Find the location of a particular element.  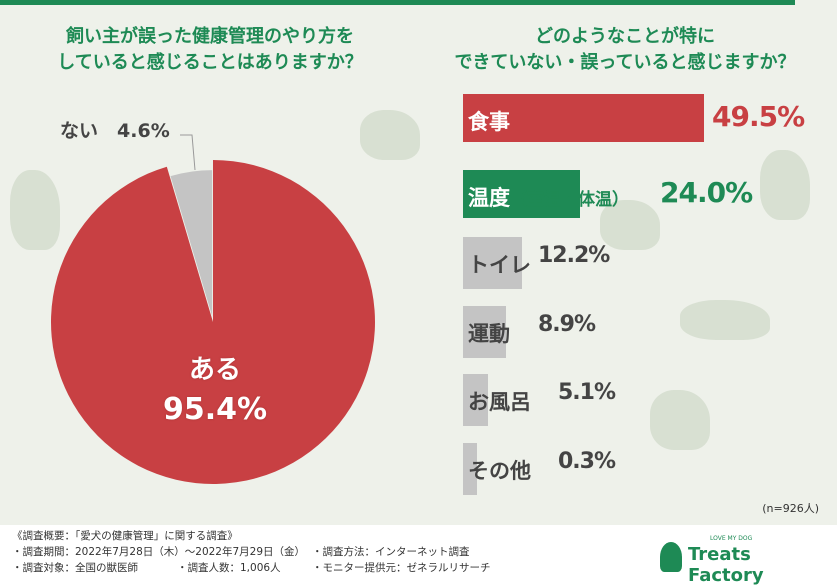

pie-label-nai: ない 4.6% is located at coordinates (115, 131).